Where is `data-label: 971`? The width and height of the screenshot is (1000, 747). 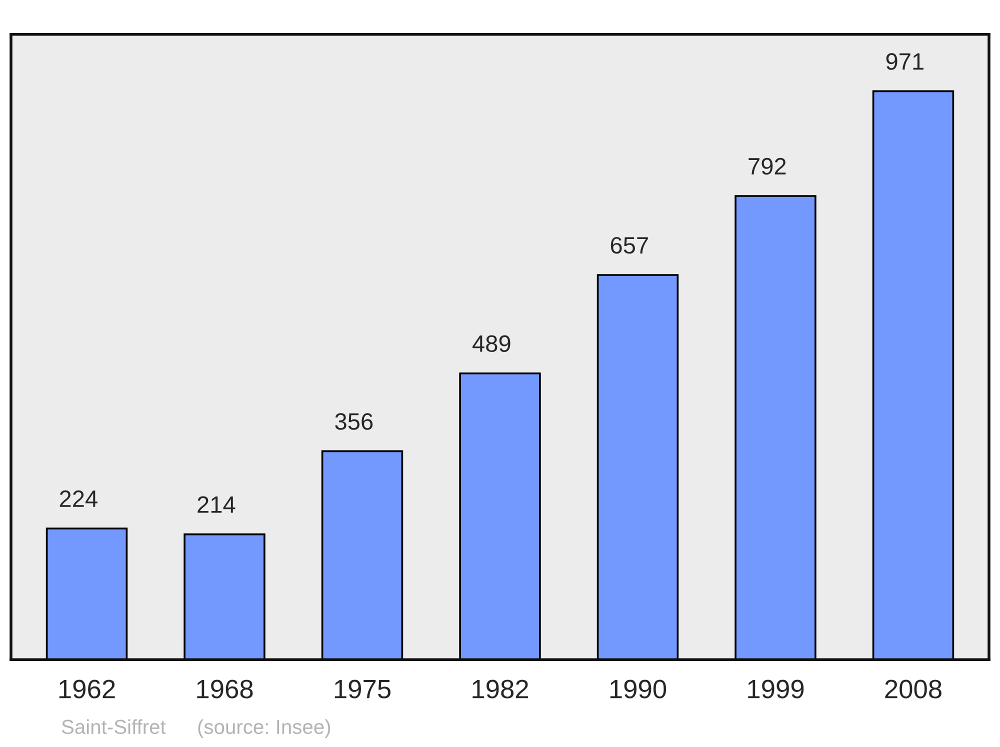
data-label: 971 is located at coordinates (905, 61).